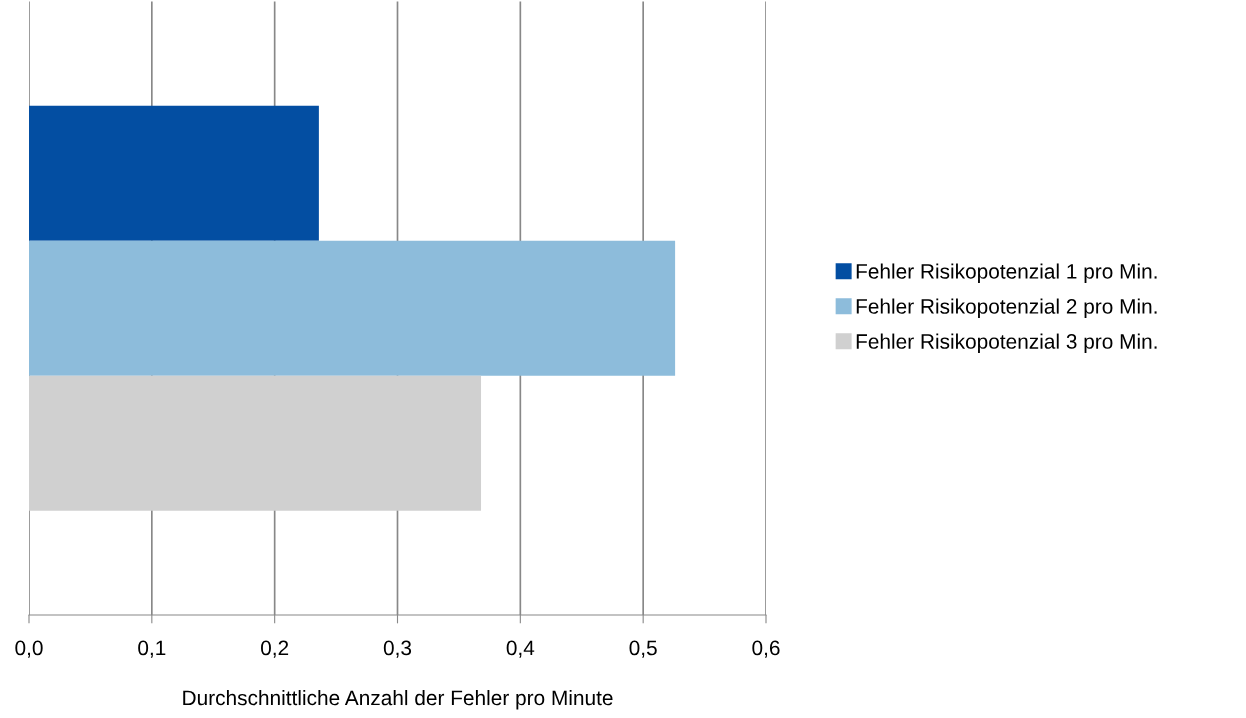  Describe the element at coordinates (397, 649) in the screenshot. I see `x-tick-label: 0,3` at that location.